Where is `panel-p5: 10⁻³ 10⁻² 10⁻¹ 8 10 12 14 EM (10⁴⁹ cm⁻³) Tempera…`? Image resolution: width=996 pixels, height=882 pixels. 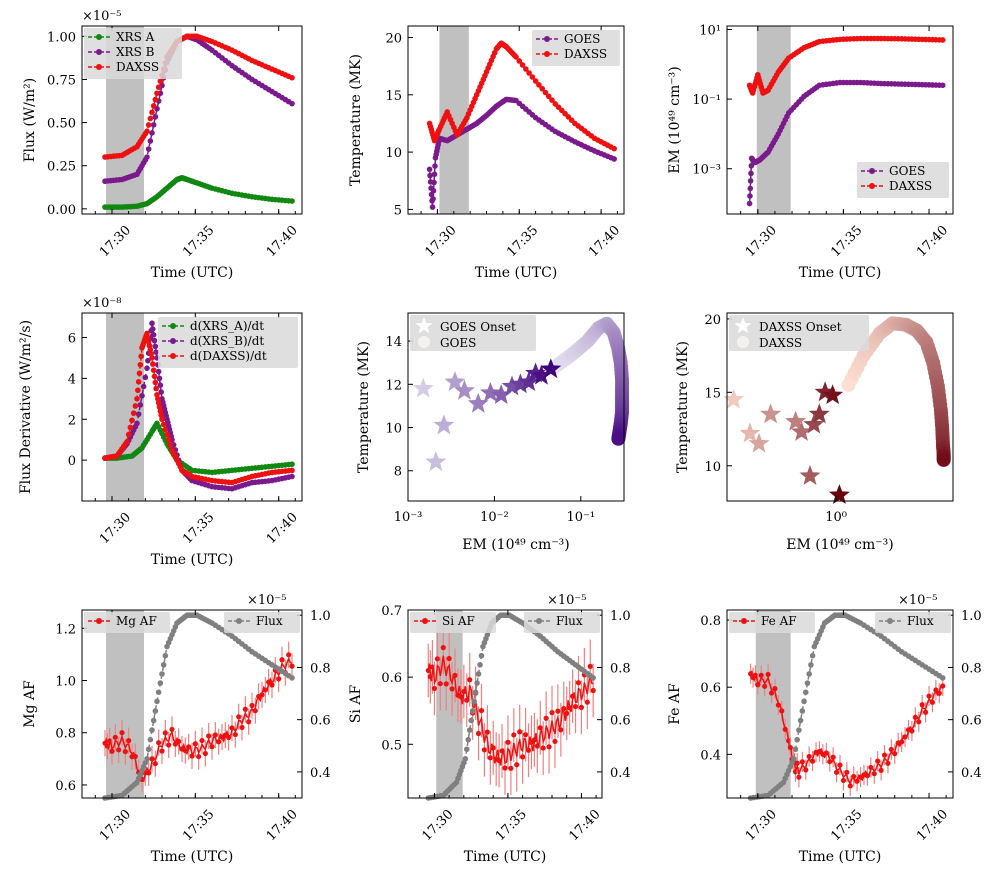 panel-p5: 10⁻³ 10⁻² 10⁻¹ 8 10 12 14 EM (10⁴⁹ cm⁻³) Tempera… is located at coordinates (493, 432).